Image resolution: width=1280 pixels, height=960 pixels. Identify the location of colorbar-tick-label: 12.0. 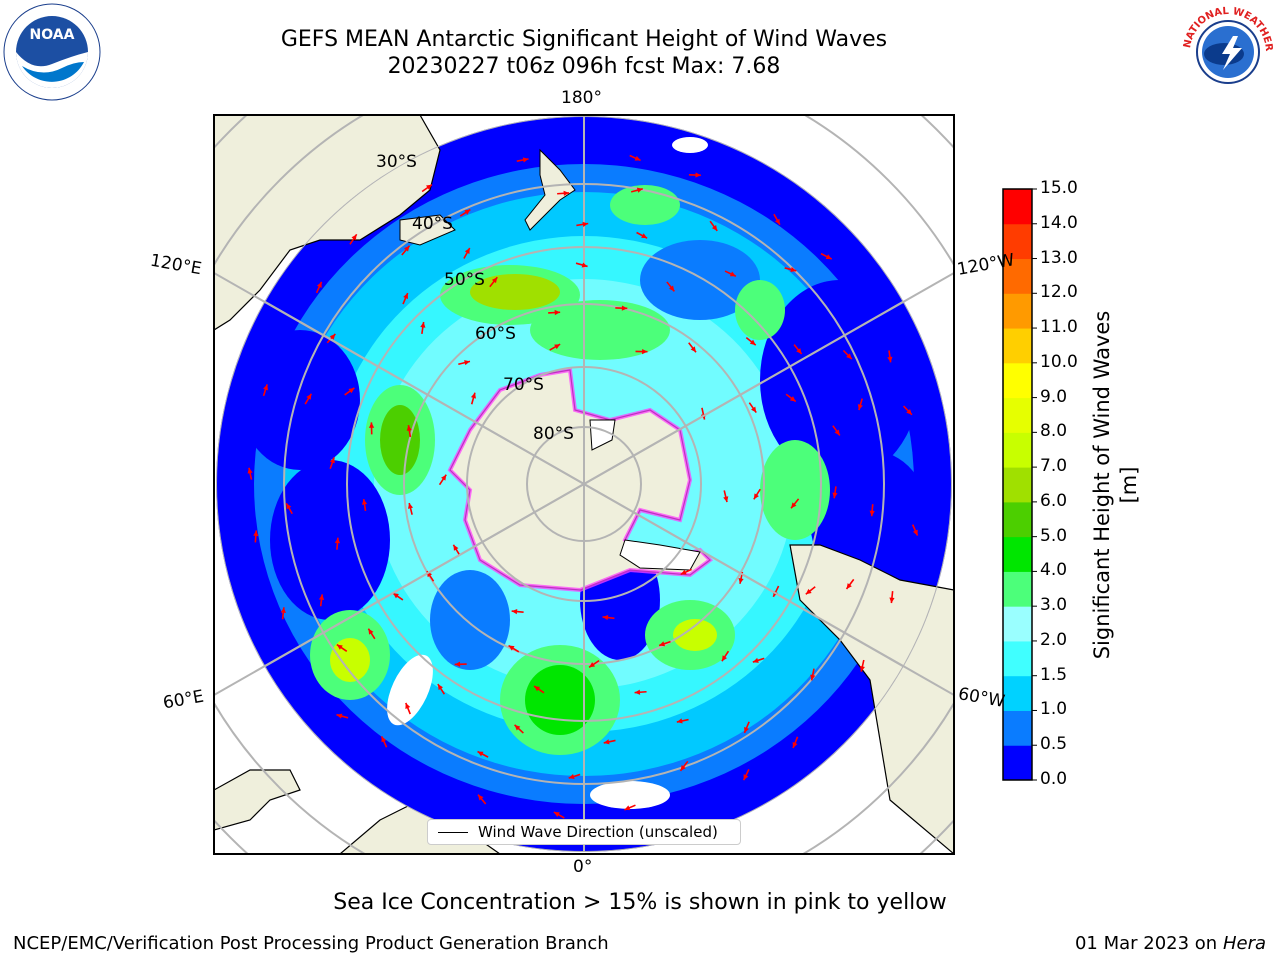
(1059, 292).